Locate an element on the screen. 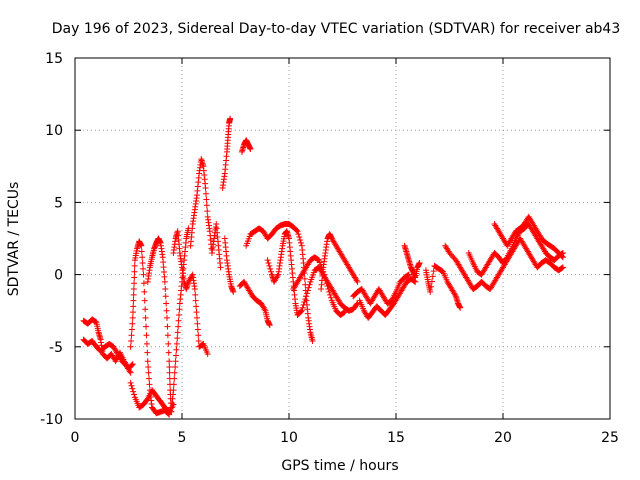 The image size is (640, 480). y-tick-label: 5 is located at coordinates (58, 203).